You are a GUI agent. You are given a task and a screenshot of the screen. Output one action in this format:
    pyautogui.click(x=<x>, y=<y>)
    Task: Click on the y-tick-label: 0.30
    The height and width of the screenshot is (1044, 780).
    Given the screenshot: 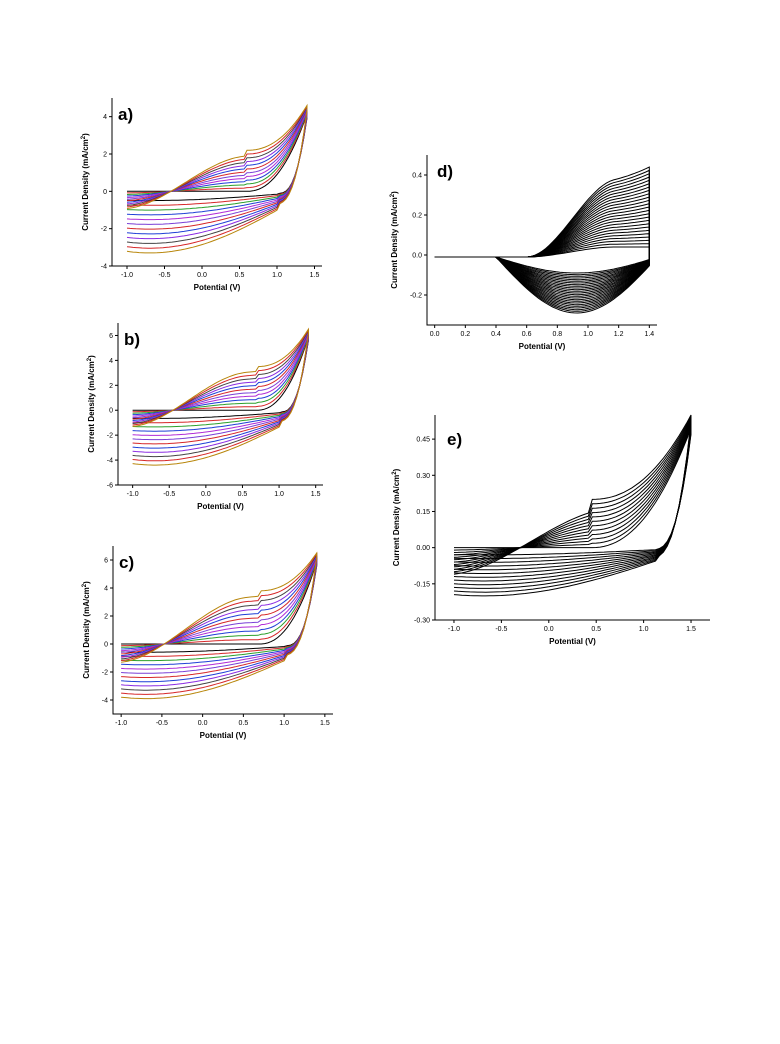 What is the action you would take?
    pyautogui.click(x=423, y=476)
    